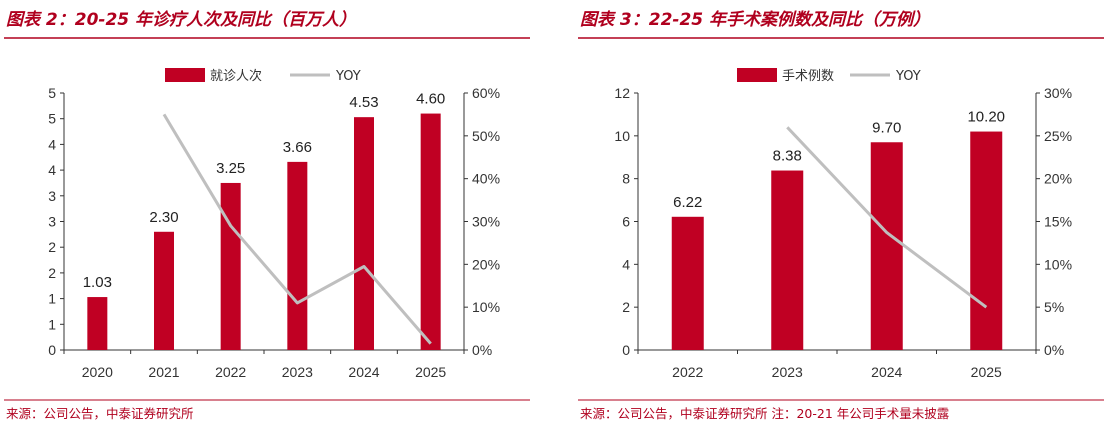 The width and height of the screenshot is (1106, 426). Describe the element at coordinates (236, 76) in the screenshot. I see `legend-bar-label: 就诊人次` at that location.